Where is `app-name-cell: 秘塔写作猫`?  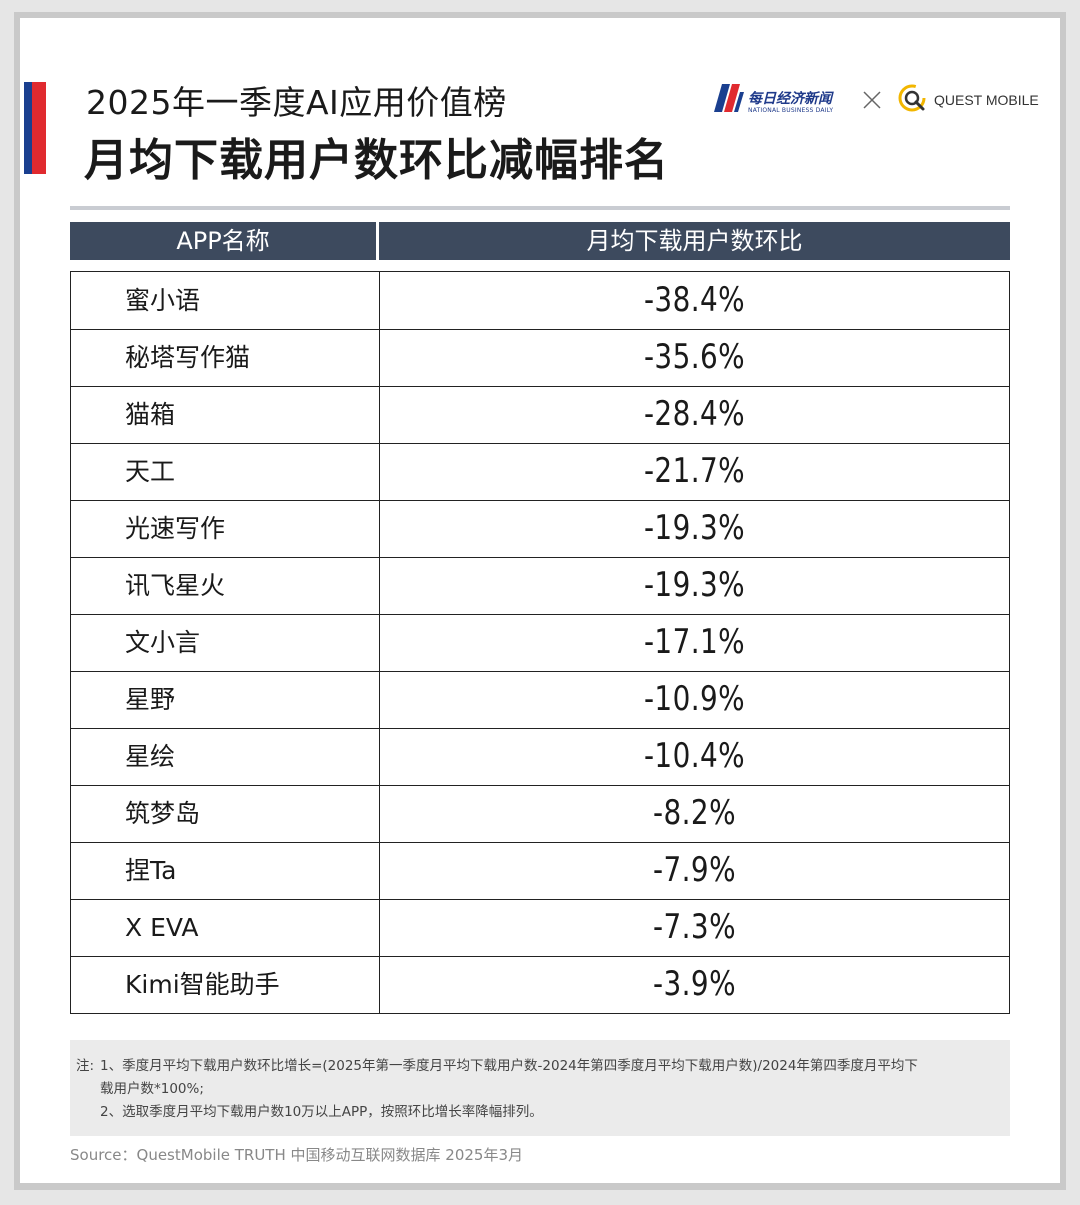 app-name-cell: 秘塔写作猫 is located at coordinates (188, 357).